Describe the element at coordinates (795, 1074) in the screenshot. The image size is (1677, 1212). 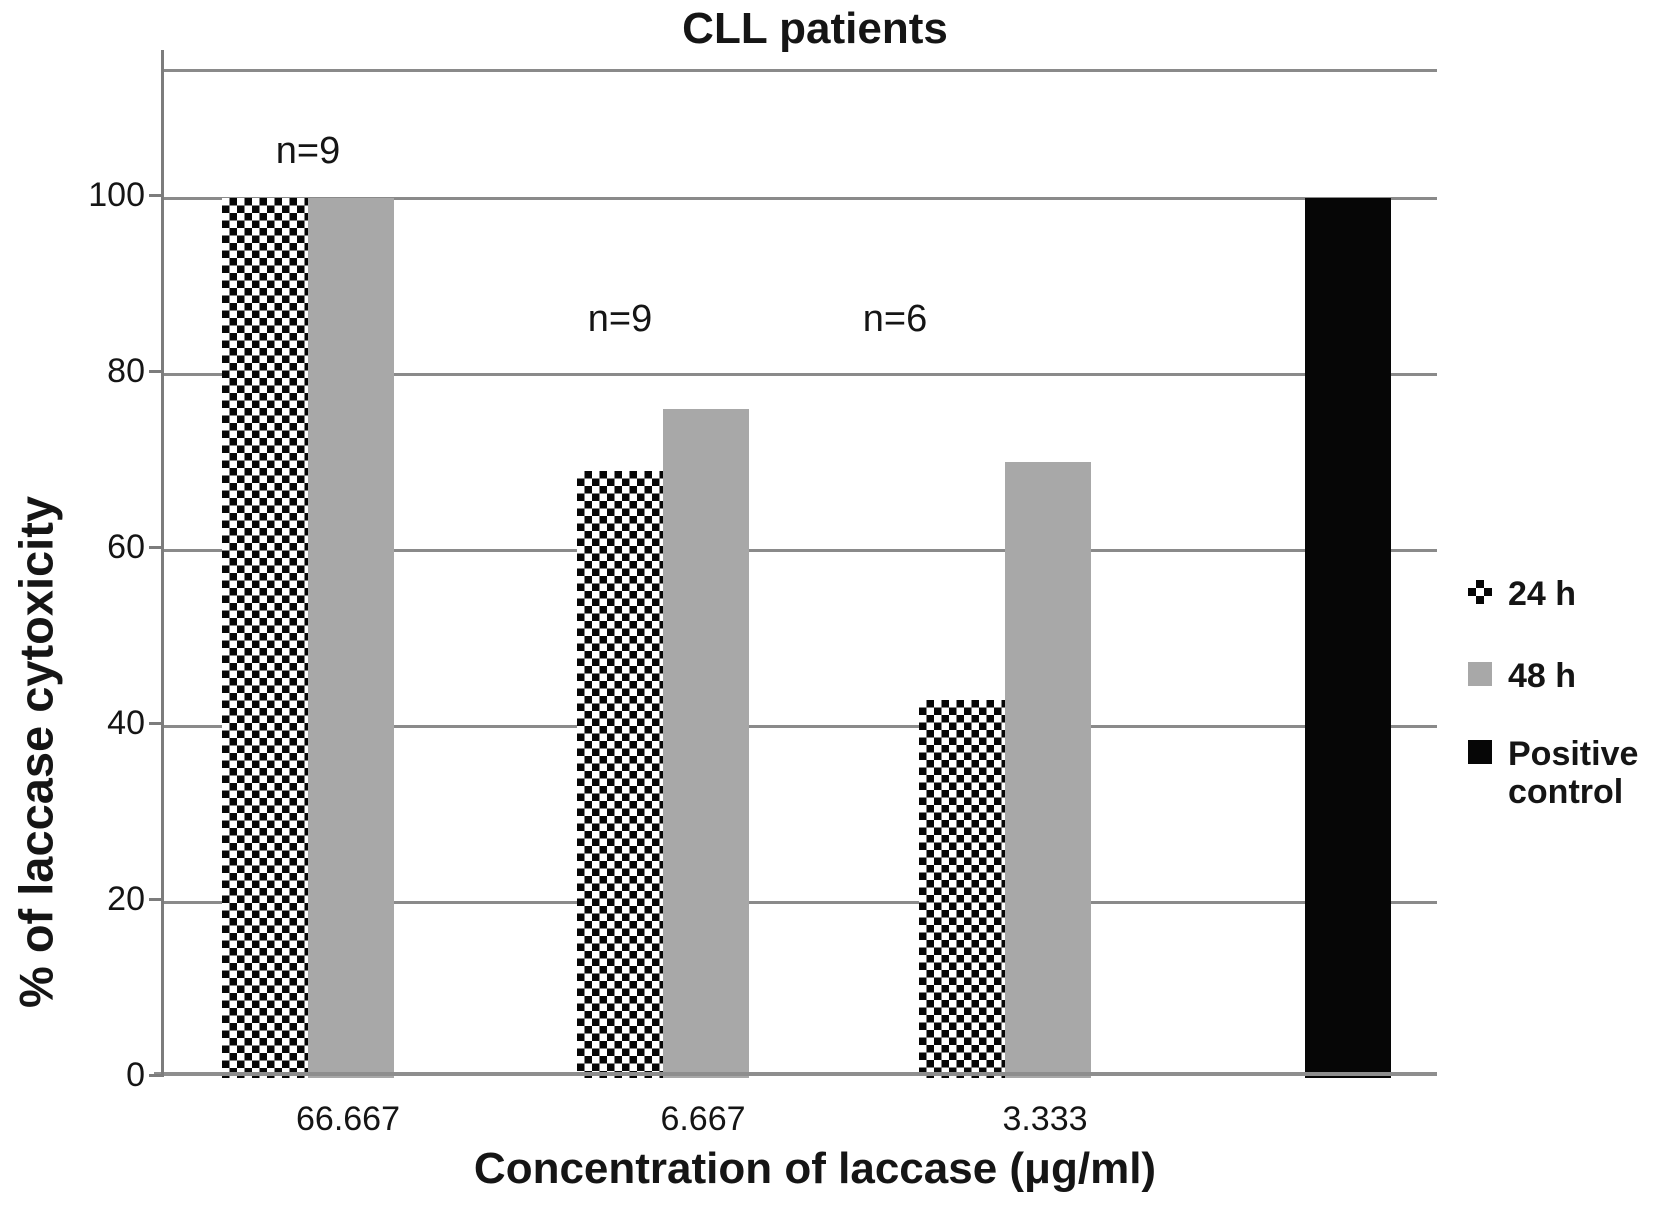
I see `x-axis-line` at that location.